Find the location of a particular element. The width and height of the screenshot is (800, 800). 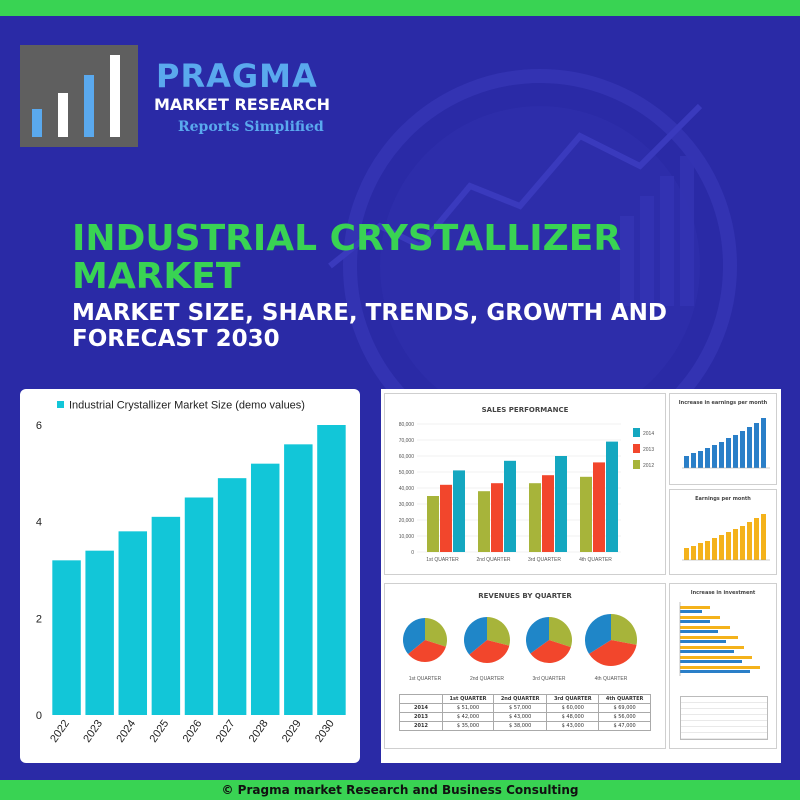

sales-legend-label: 2012 is located at coordinates (648, 466).